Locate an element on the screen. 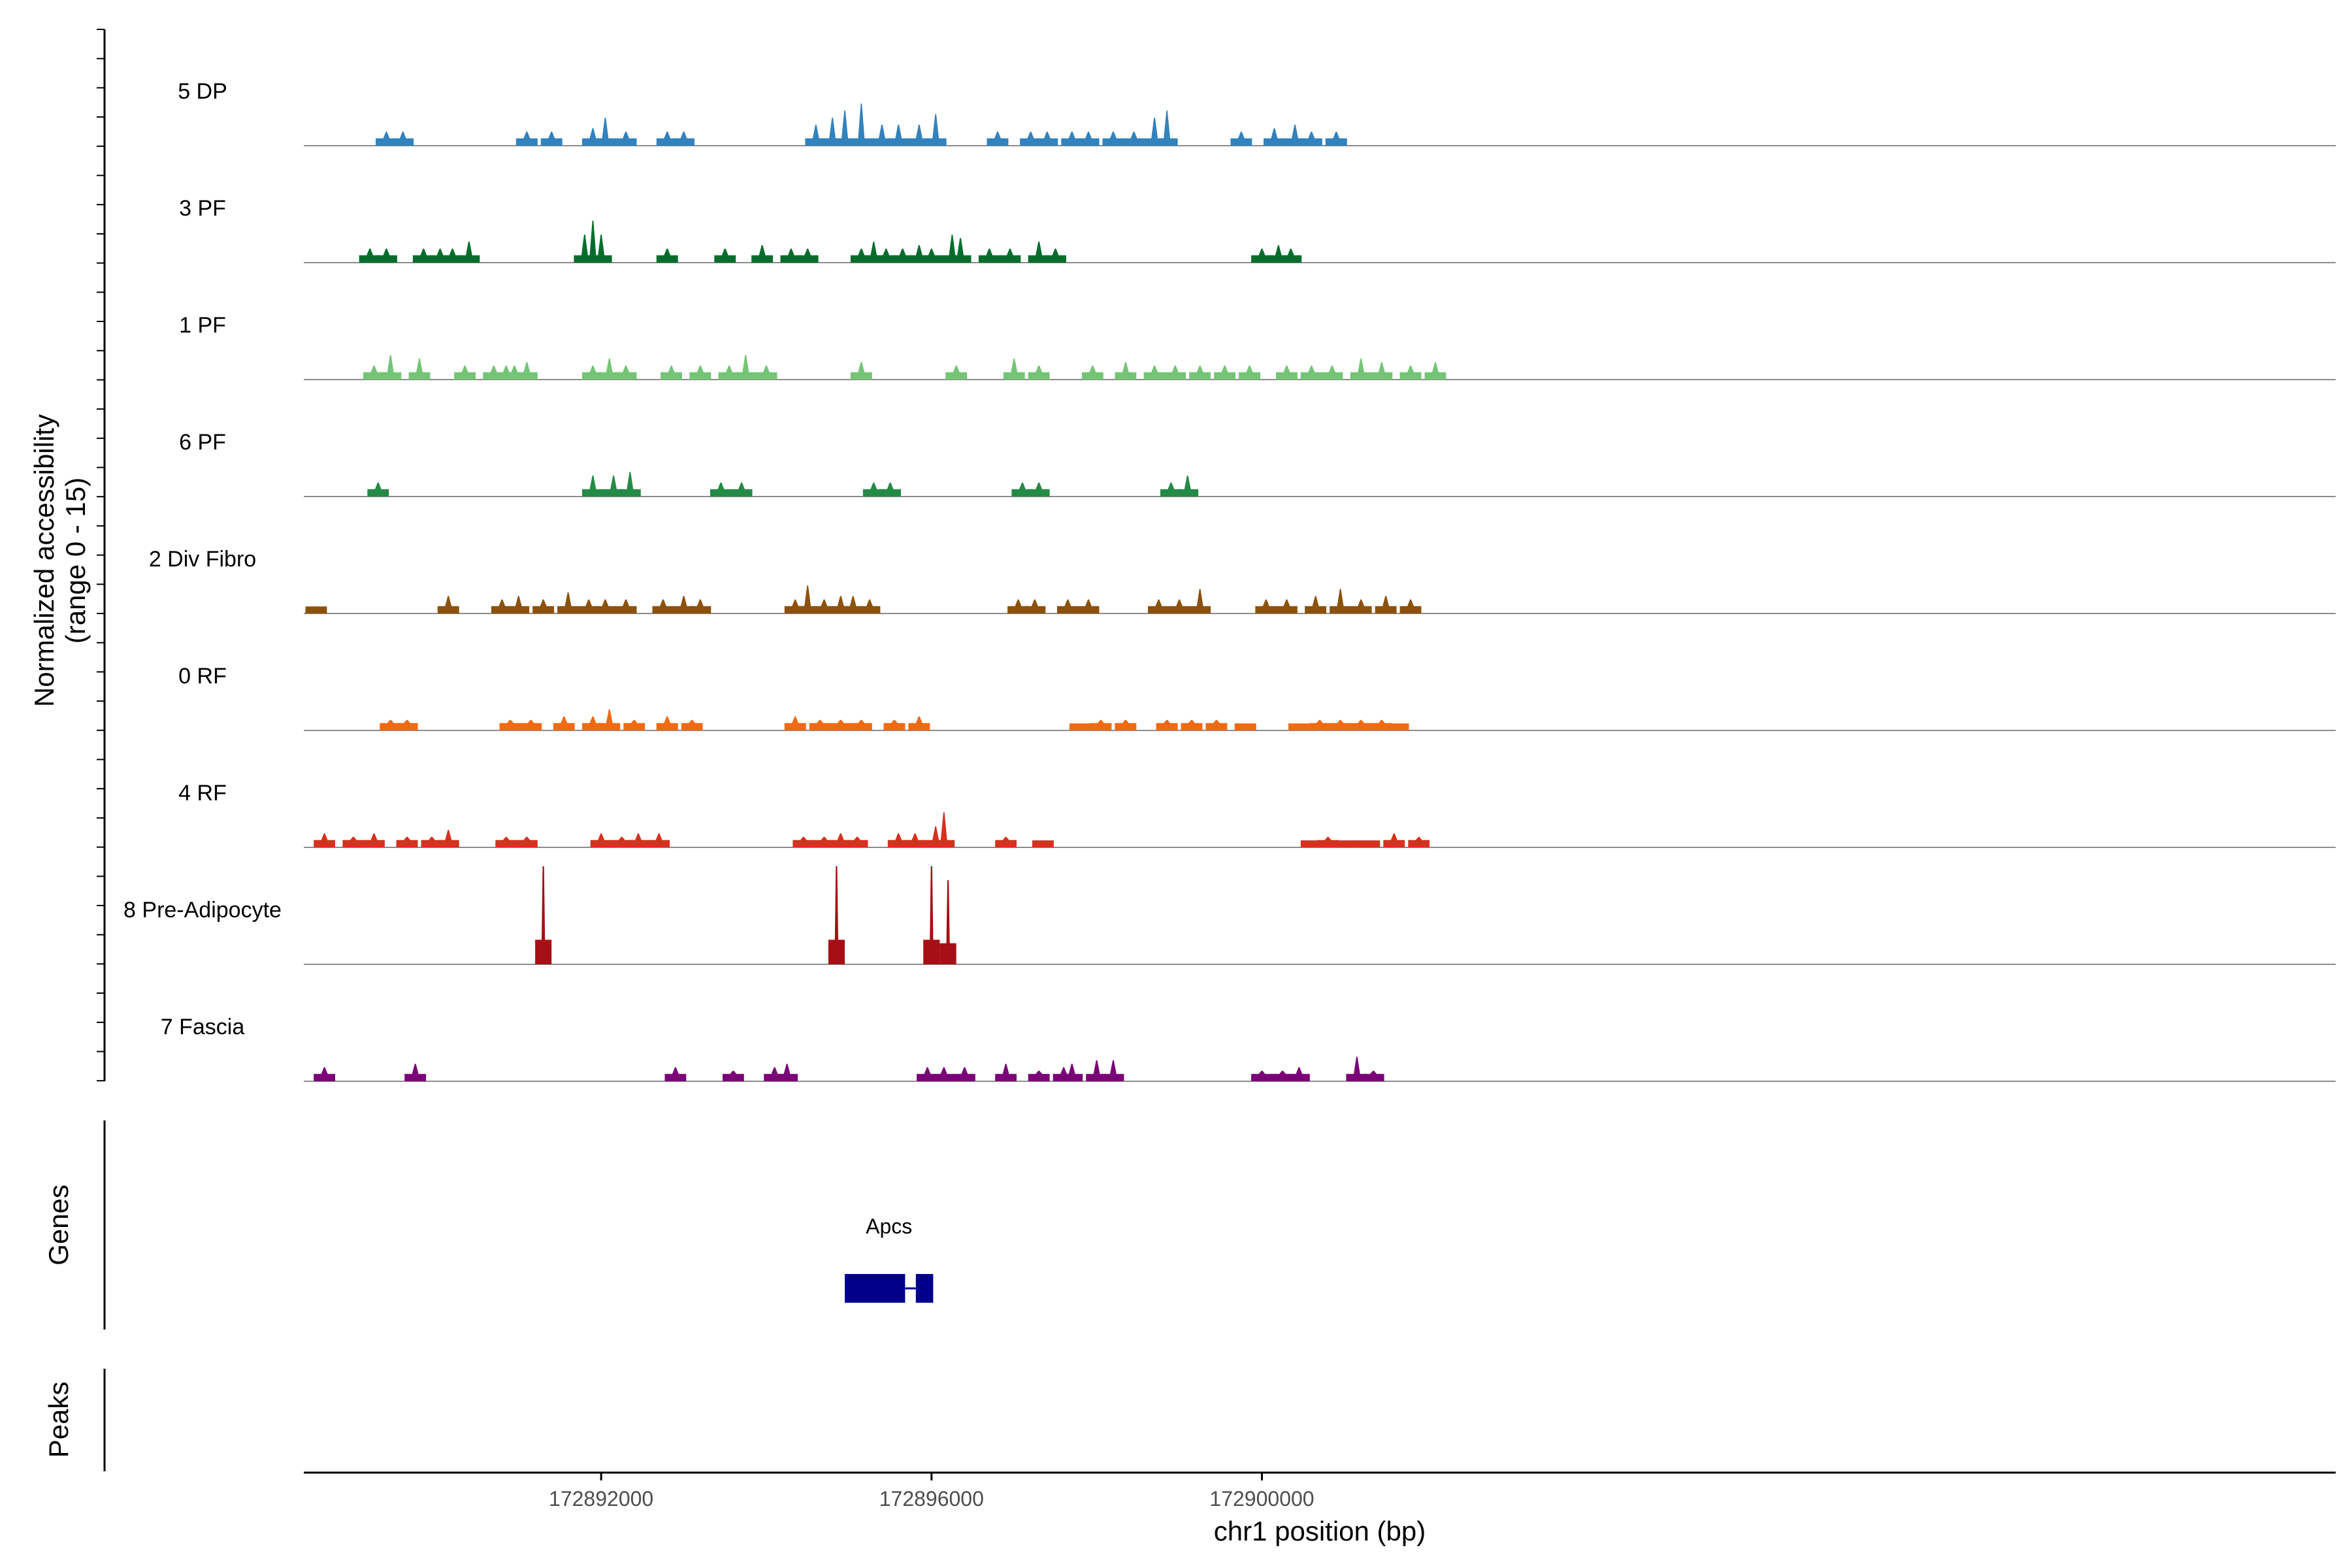  peaks-panel-label: Peaks is located at coordinates (58, 1420).